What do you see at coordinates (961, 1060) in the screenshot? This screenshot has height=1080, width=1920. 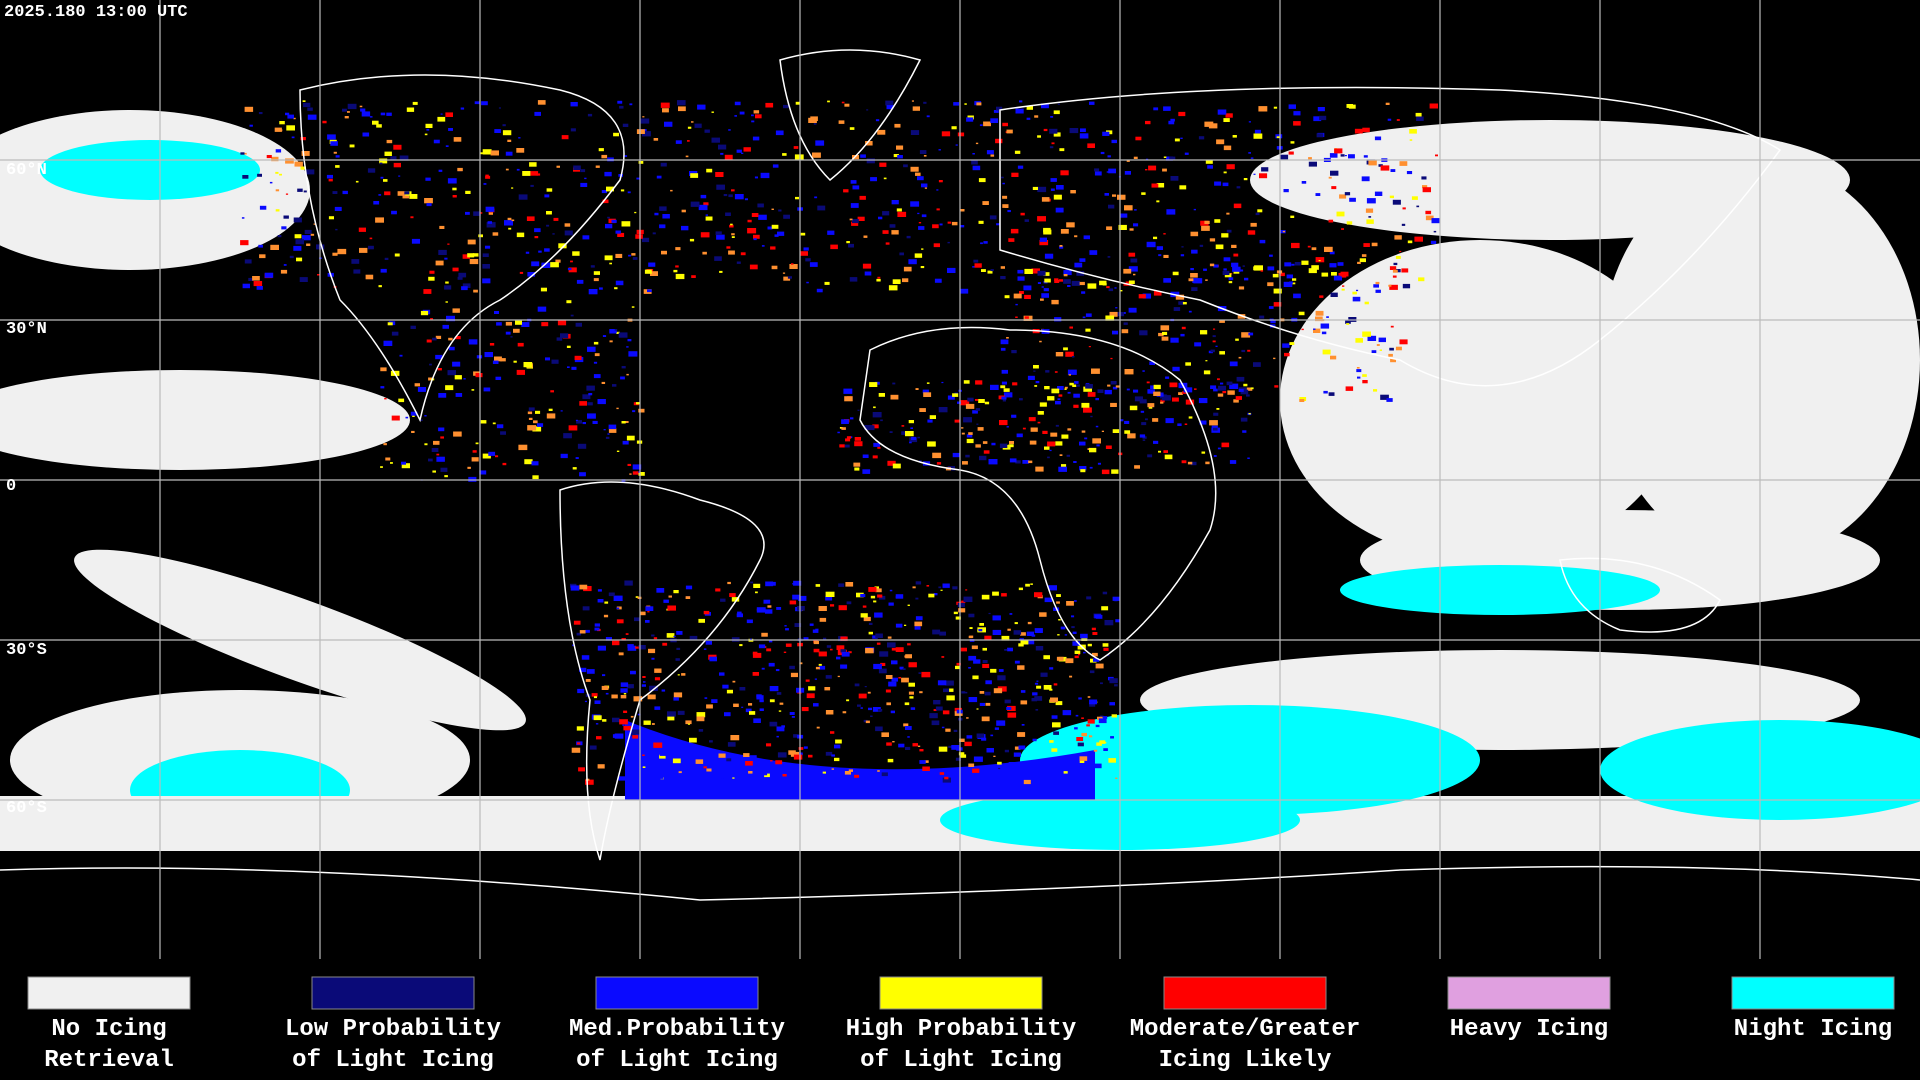 I see `legend-label: of Light Icing` at bounding box center [961, 1060].